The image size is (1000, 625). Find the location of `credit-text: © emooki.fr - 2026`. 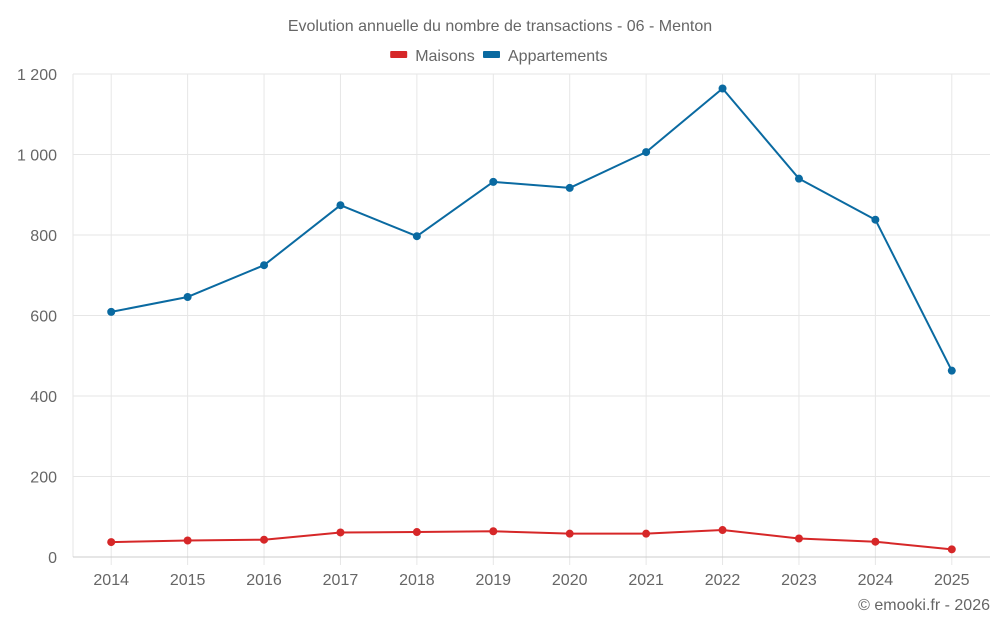

credit-text: © emooki.fr - 2026 is located at coordinates (924, 605).